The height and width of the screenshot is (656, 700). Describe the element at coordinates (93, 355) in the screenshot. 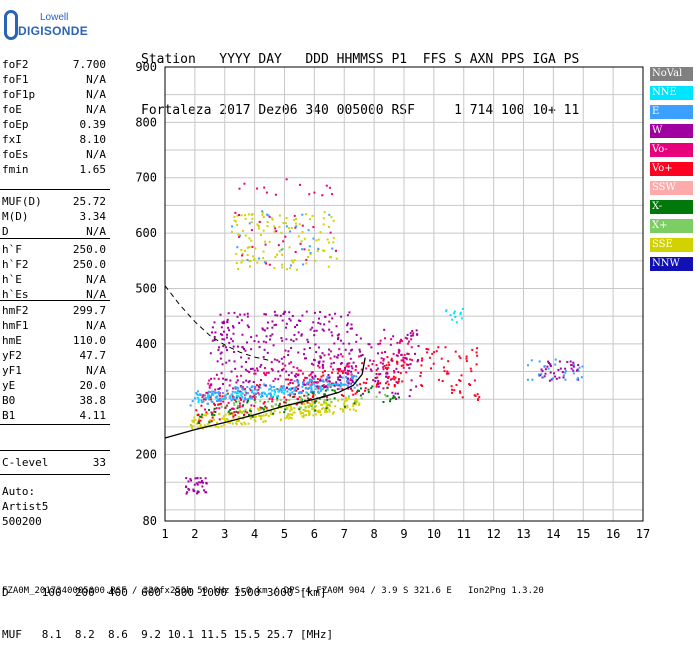

I see `param-value: 47.7` at that location.